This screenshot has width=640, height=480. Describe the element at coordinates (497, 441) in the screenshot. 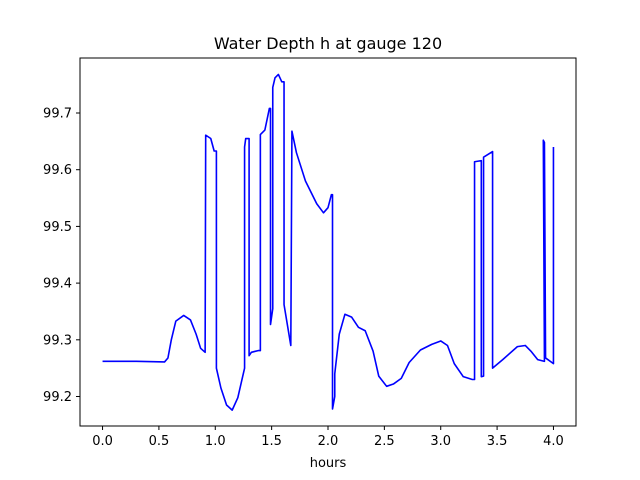

I see `x-tick-label: 3.5` at that location.